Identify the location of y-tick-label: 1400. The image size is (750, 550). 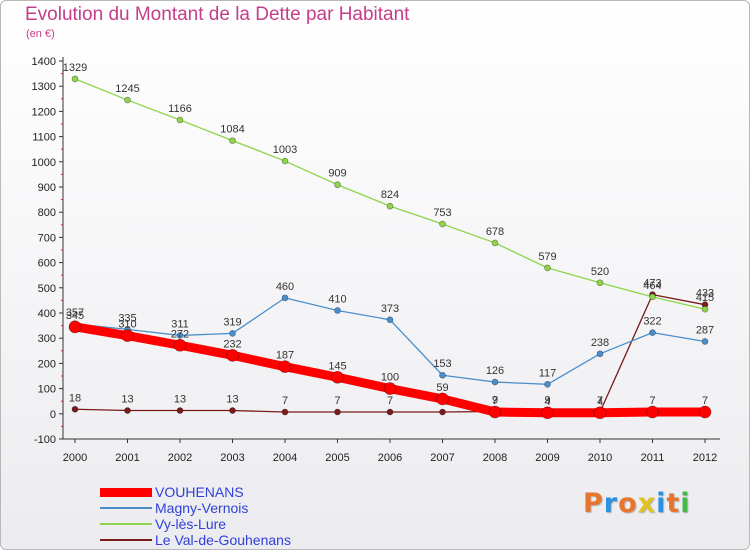
(44, 62).